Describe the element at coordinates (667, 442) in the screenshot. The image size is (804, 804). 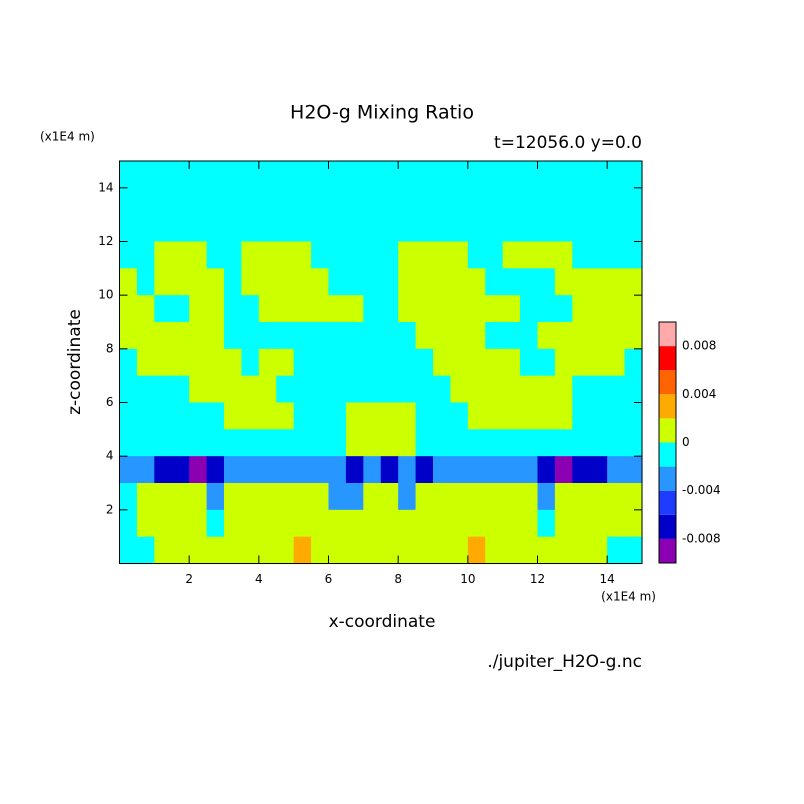
I see `colorbar-frame` at that location.